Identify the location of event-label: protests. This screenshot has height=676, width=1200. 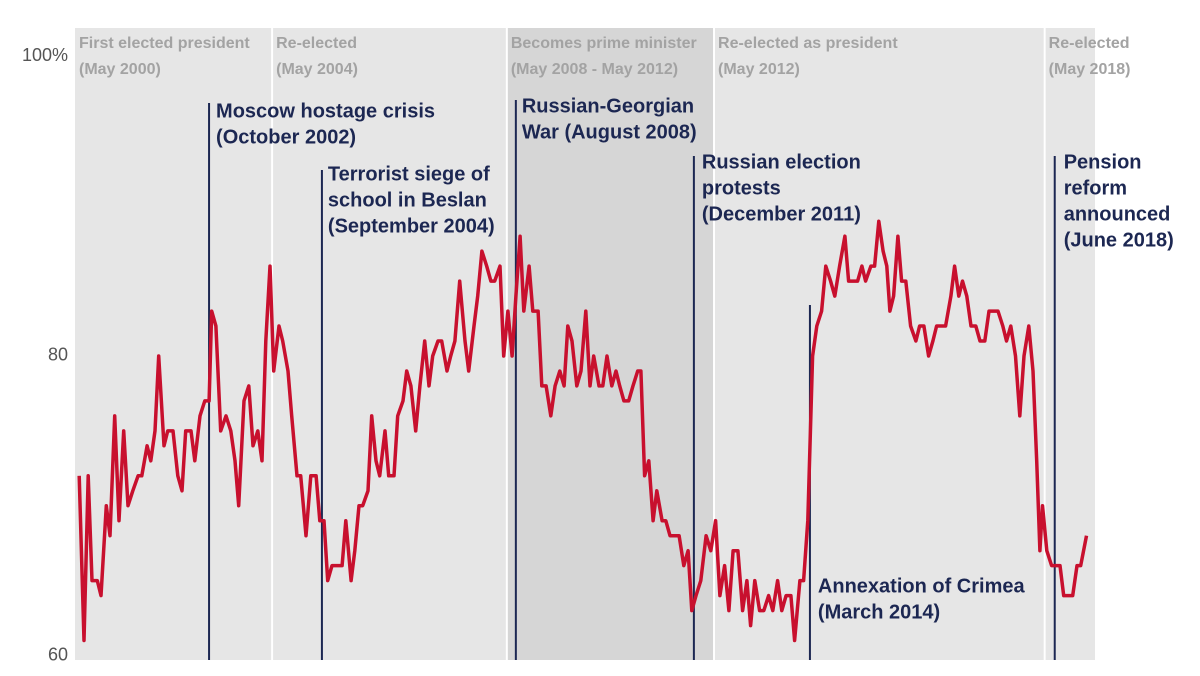
(741, 188).